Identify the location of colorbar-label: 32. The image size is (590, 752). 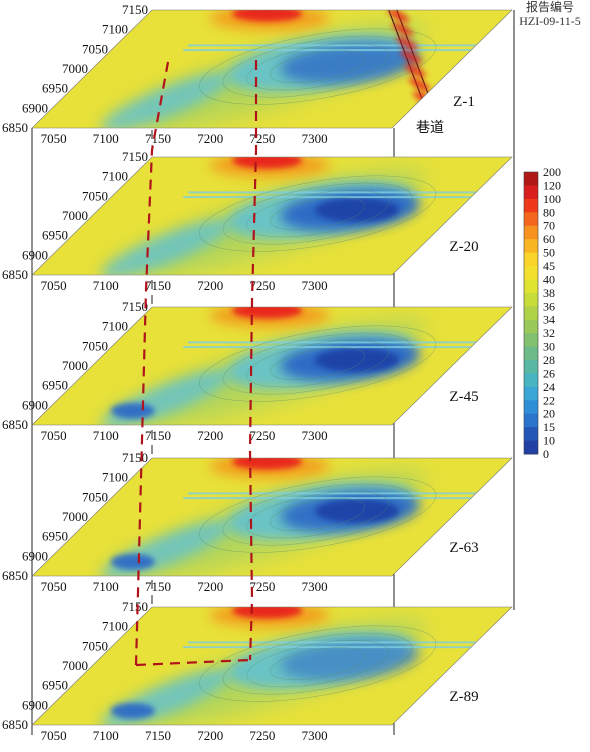
(549, 333).